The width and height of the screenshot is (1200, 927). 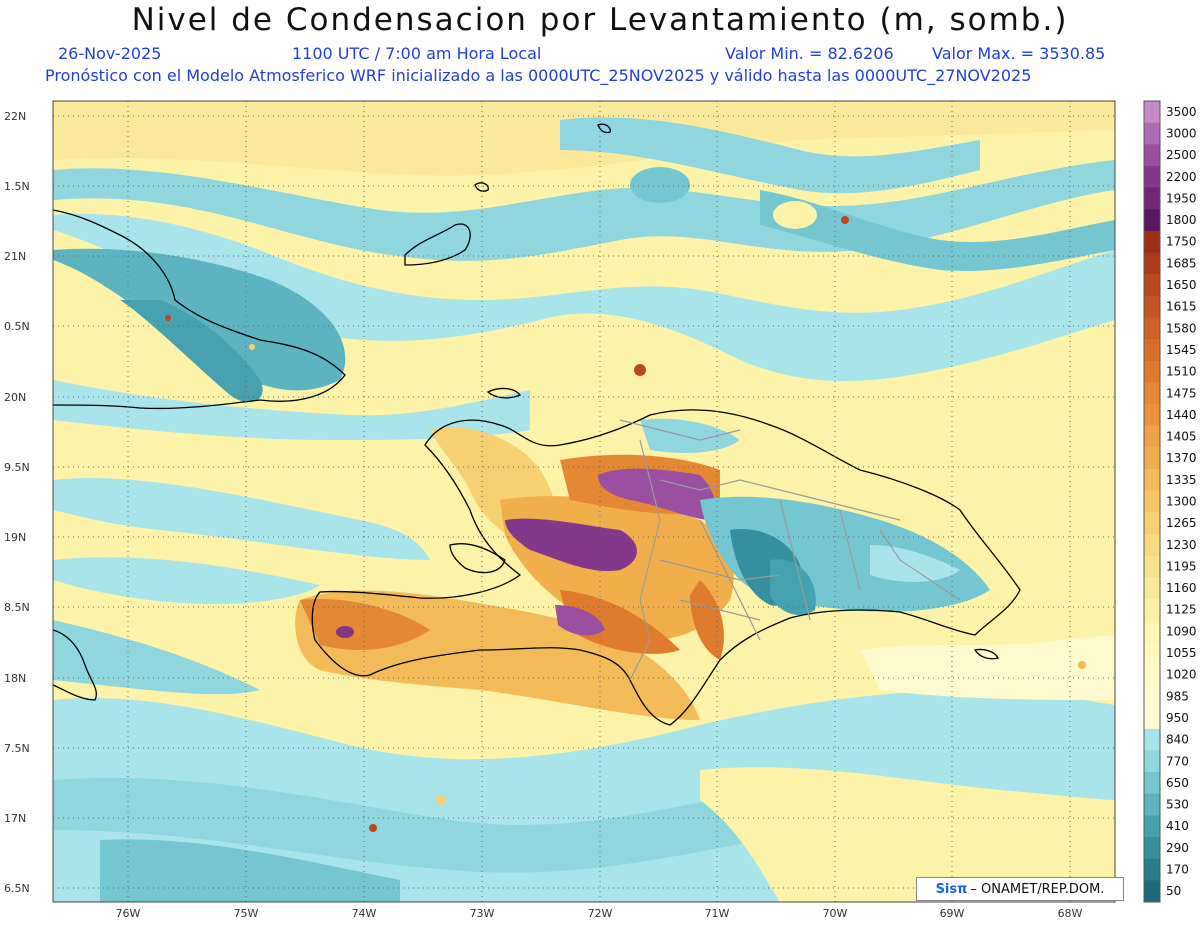 I want to click on lon-label: 73W, so click(x=482, y=913).